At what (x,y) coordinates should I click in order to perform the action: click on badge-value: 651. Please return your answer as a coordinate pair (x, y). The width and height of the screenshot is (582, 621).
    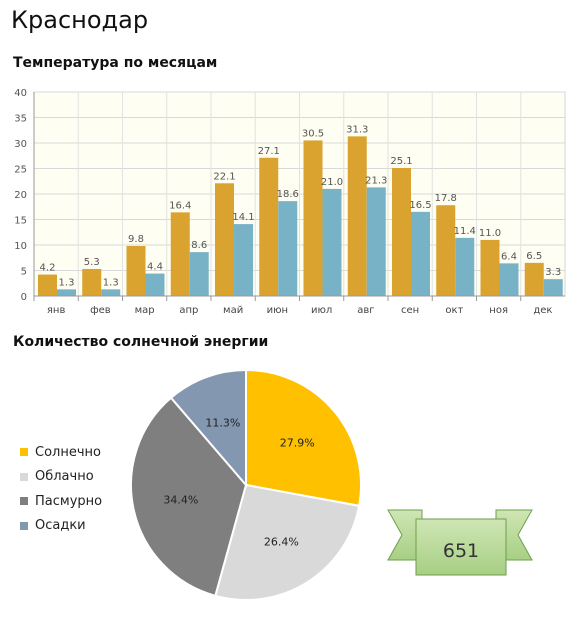
    Looking at the image, I should click on (461, 551).